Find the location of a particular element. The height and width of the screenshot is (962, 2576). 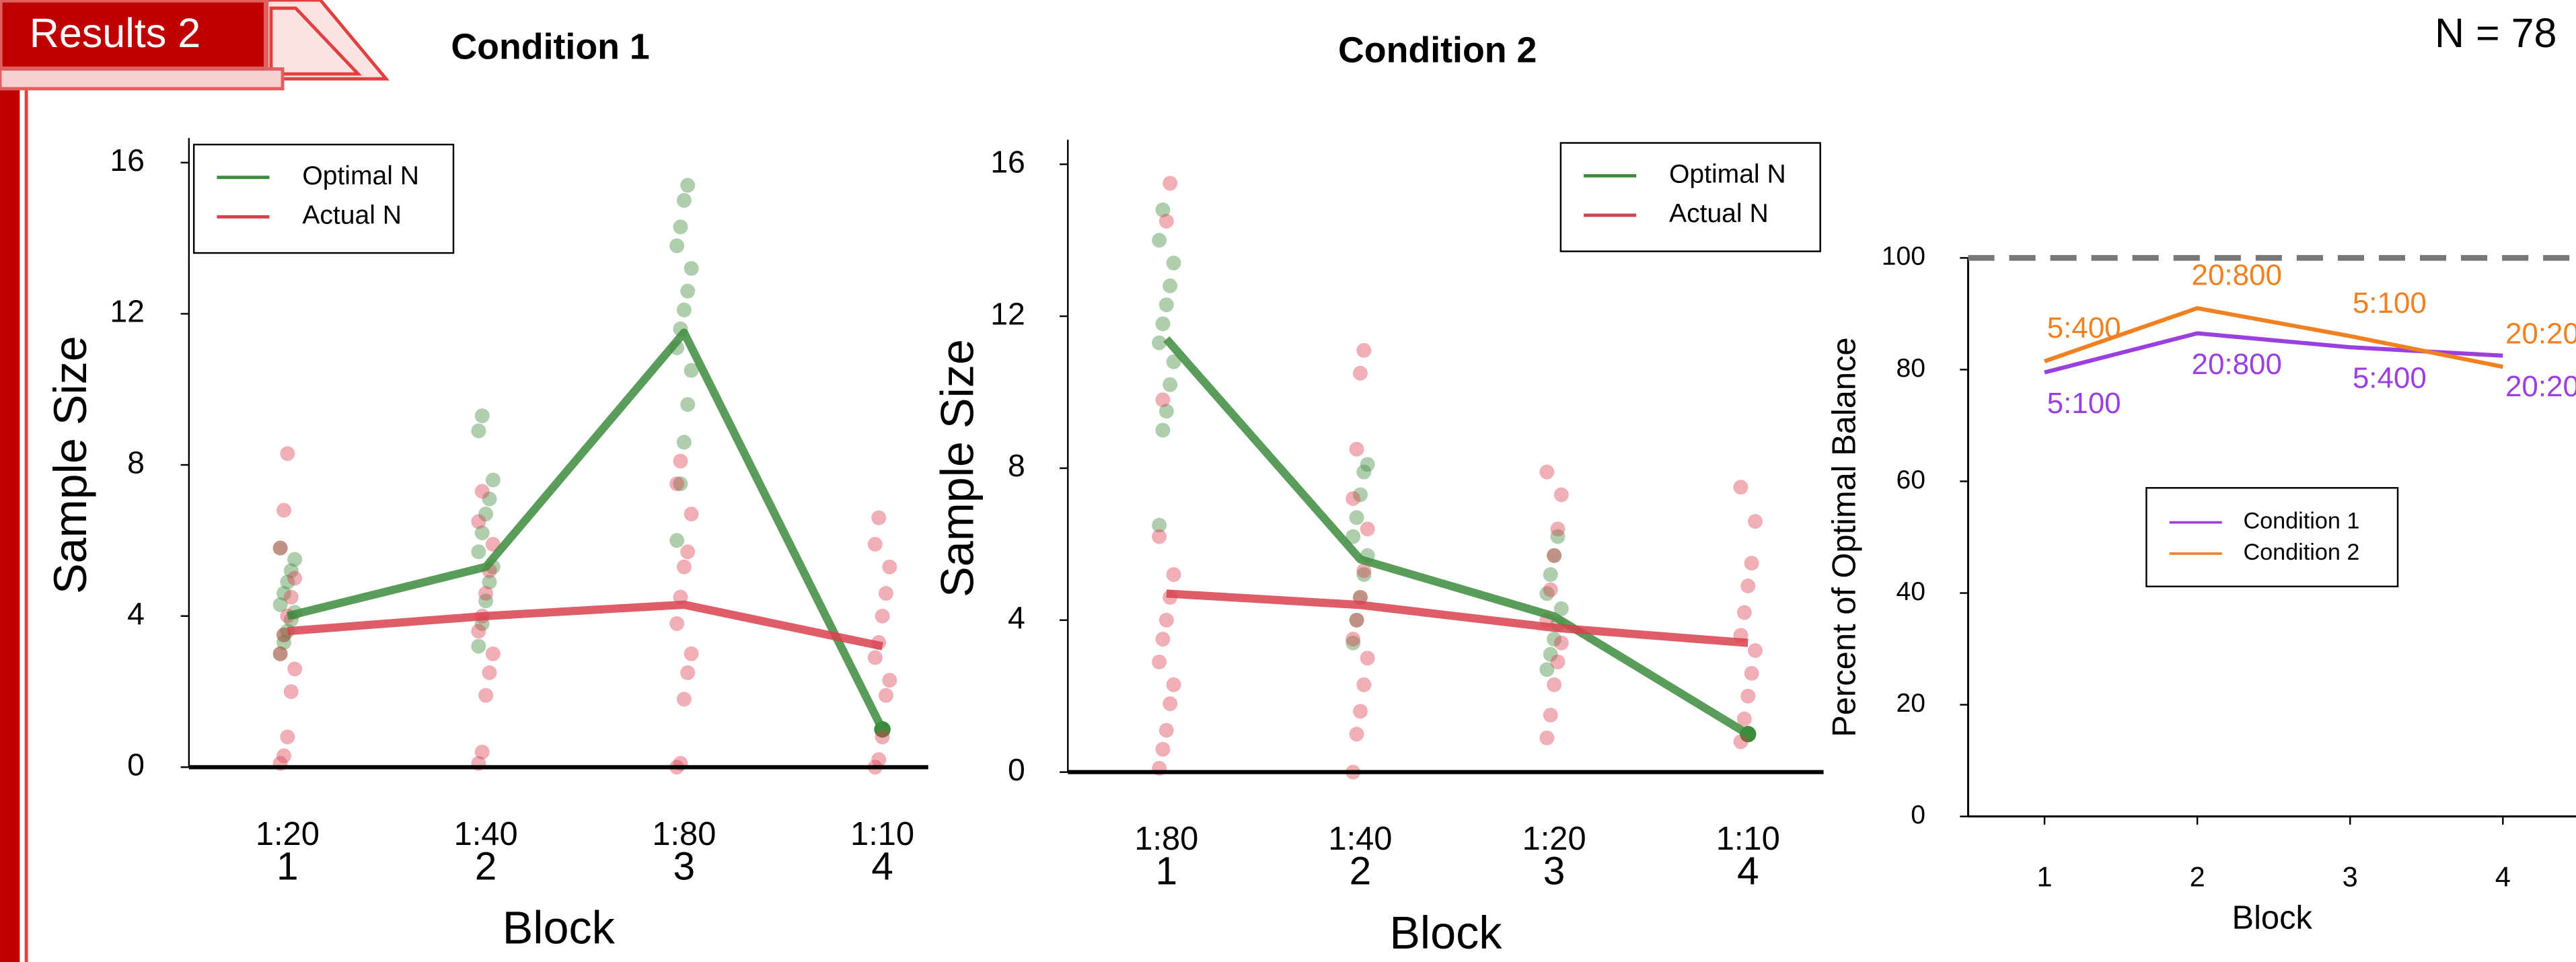

y-tick-label: 12 is located at coordinates (1007, 313).